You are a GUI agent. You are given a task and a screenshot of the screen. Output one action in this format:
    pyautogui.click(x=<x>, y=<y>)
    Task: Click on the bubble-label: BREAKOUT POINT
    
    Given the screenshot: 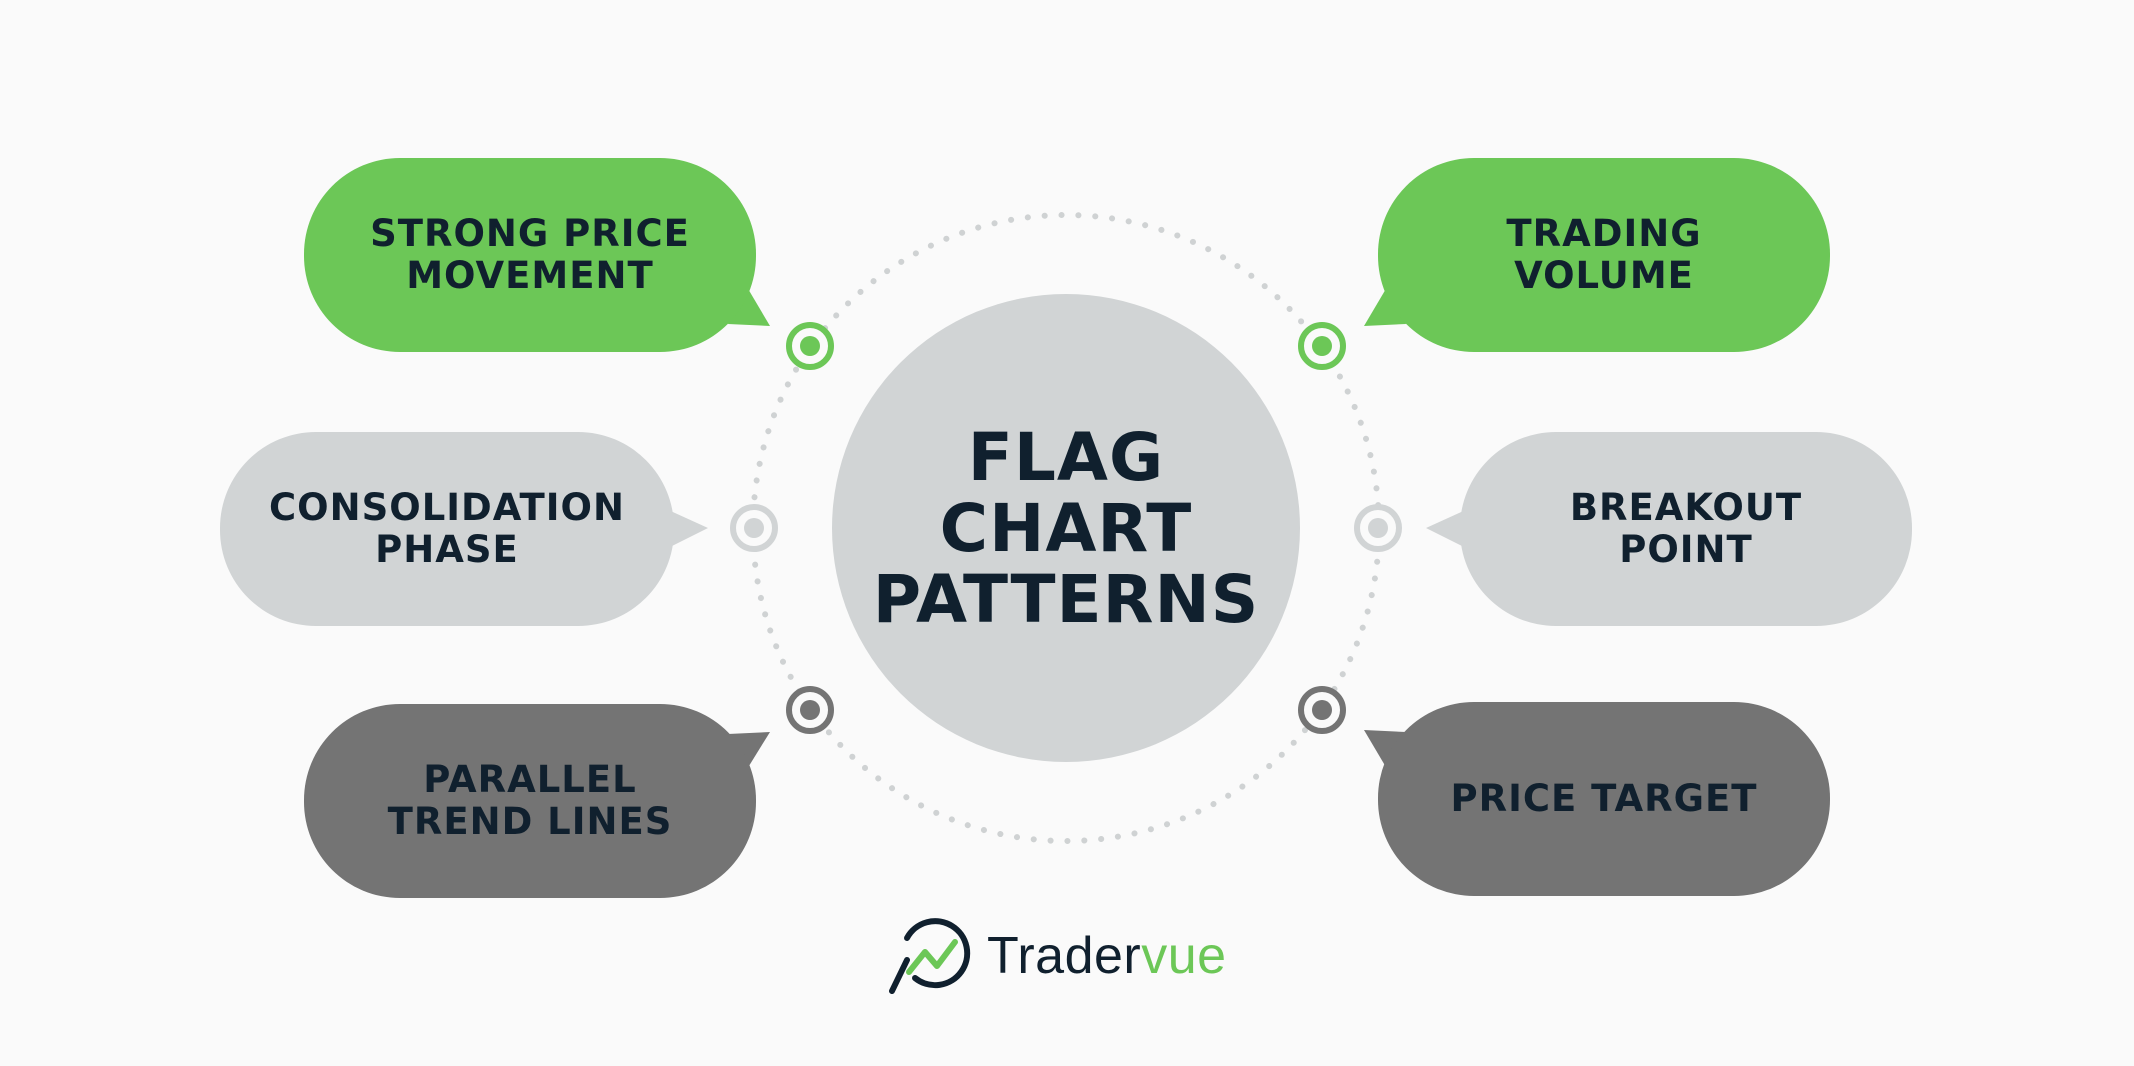 What is the action you would take?
    pyautogui.click(x=1686, y=528)
    